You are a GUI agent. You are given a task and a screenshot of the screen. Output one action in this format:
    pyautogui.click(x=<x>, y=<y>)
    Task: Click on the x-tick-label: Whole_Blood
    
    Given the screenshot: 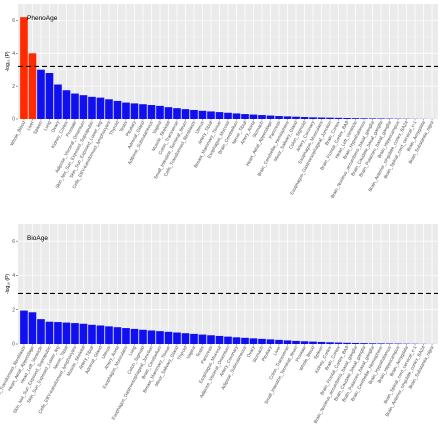 What is the action you would take?
    pyautogui.click(x=17, y=133)
    